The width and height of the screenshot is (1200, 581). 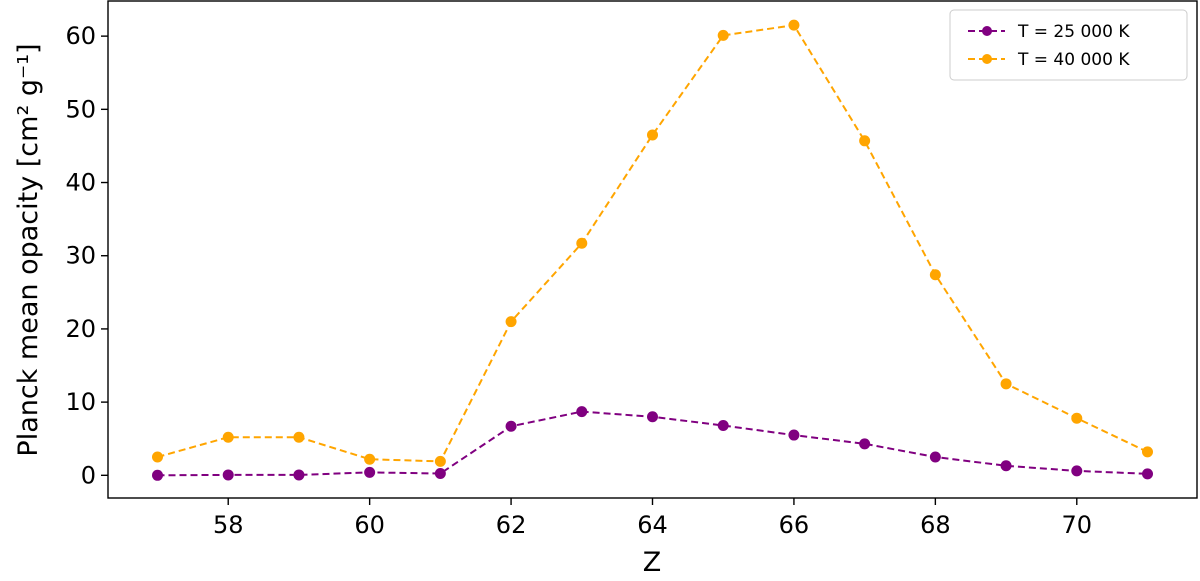 I want to click on x-tick-label: 62, so click(x=511, y=525).